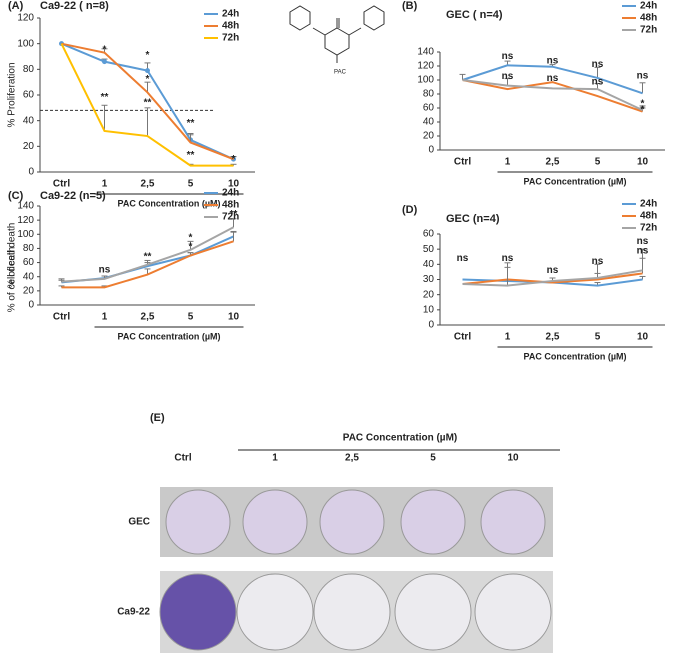 This screenshot has height=659, width=685. What do you see at coordinates (429, 279) in the screenshot?
I see `y-tick-label: 30` at bounding box center [429, 279].